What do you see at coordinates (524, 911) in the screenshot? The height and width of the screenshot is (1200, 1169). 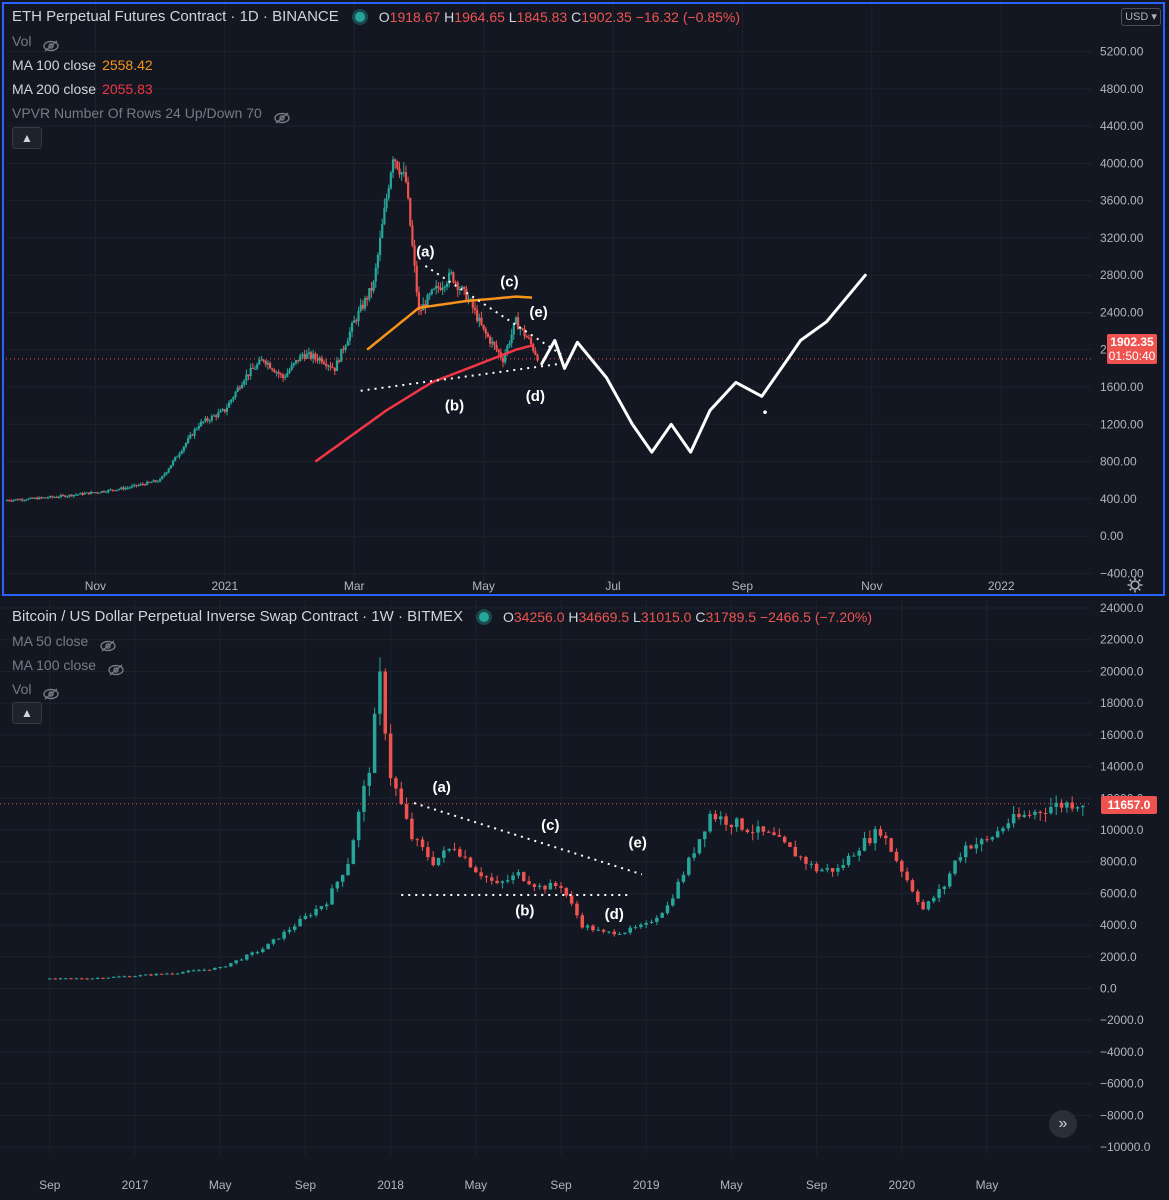 I see `wave-label: (b)` at bounding box center [524, 911].